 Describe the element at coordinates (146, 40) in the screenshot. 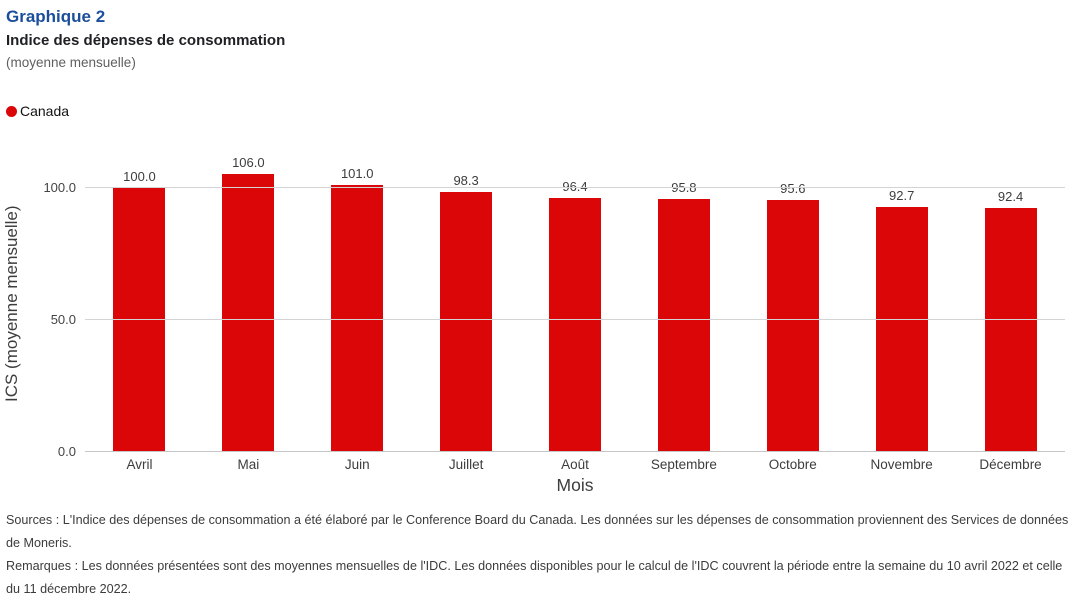

I see `chart-title: Indice des dépenses de consommation` at that location.